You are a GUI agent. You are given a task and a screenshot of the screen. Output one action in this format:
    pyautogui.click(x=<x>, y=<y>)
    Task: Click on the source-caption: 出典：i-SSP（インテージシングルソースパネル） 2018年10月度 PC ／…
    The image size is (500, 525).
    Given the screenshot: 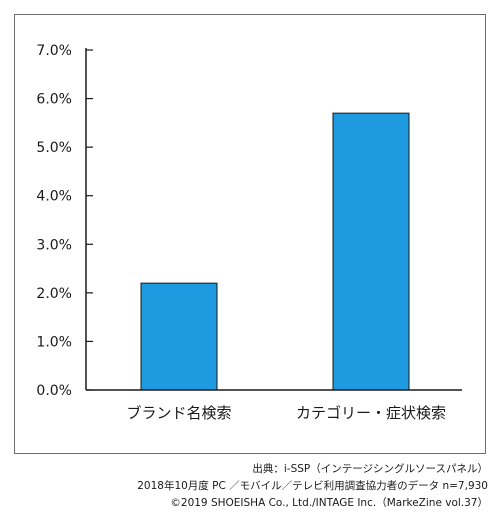 What is the action you would take?
    pyautogui.click(x=312, y=486)
    